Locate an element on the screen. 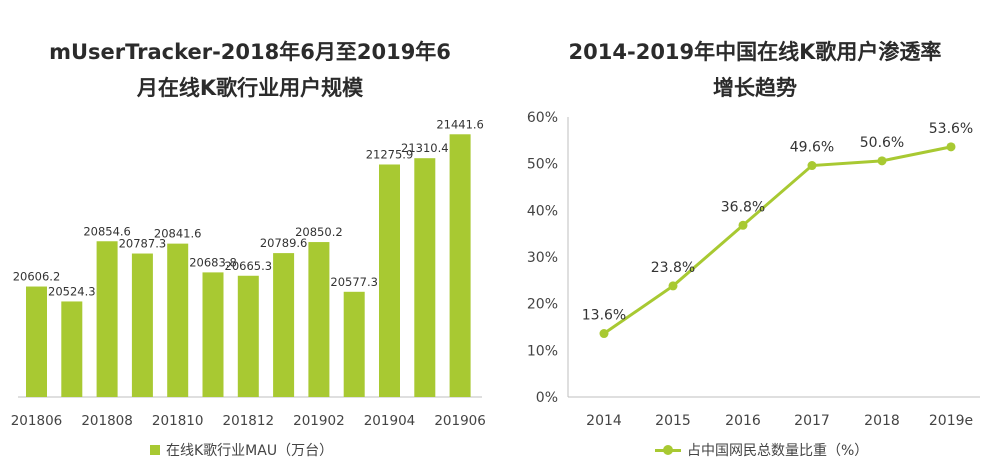  line-x-tick-label: 2014 is located at coordinates (604, 421).